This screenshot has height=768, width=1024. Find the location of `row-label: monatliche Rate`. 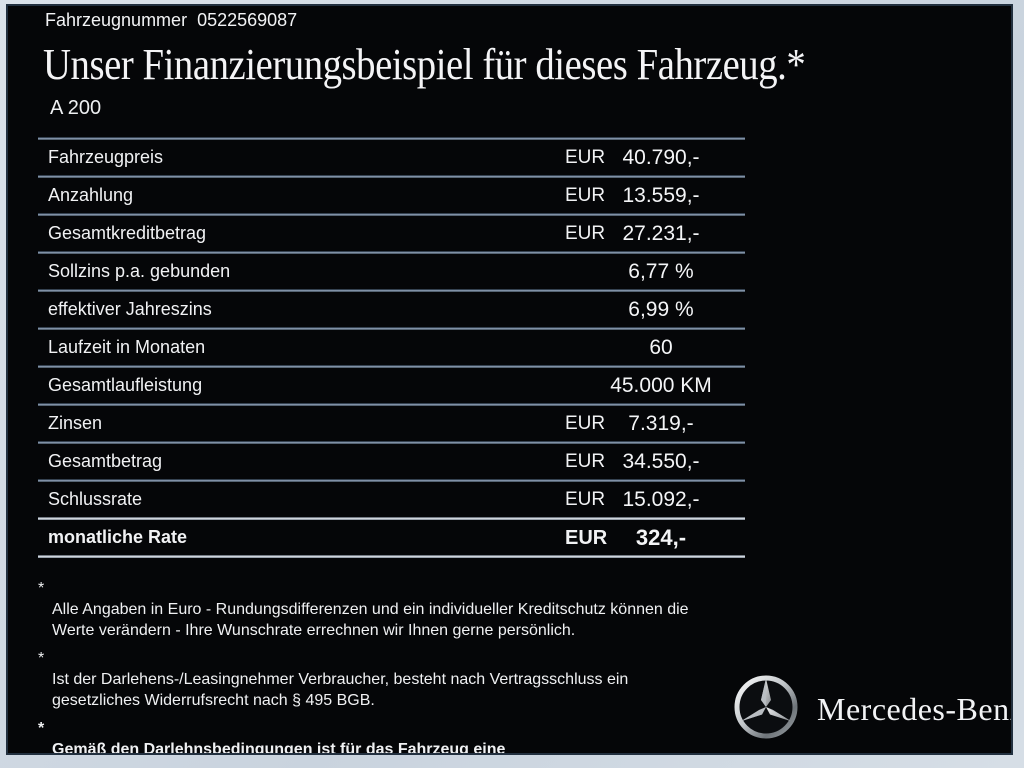

row-label: monatliche Rate is located at coordinates (118, 537).